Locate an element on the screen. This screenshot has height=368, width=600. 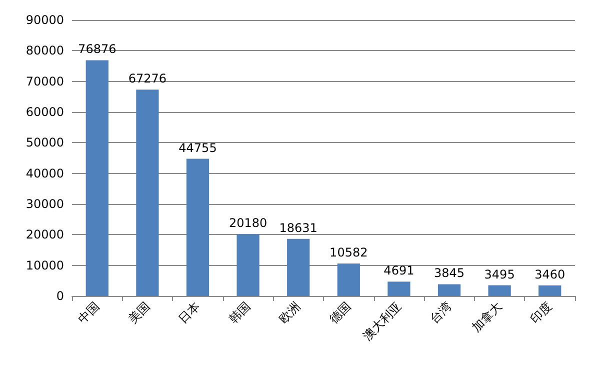
data-label: 3845 is located at coordinates (449, 273).